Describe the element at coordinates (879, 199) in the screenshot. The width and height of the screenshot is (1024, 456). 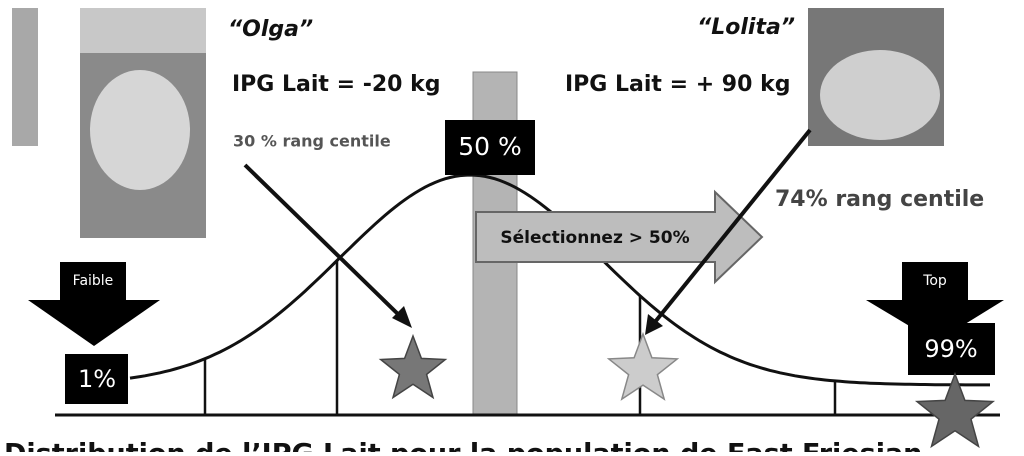
I see `lolita-rank: 74% rang centile` at that location.